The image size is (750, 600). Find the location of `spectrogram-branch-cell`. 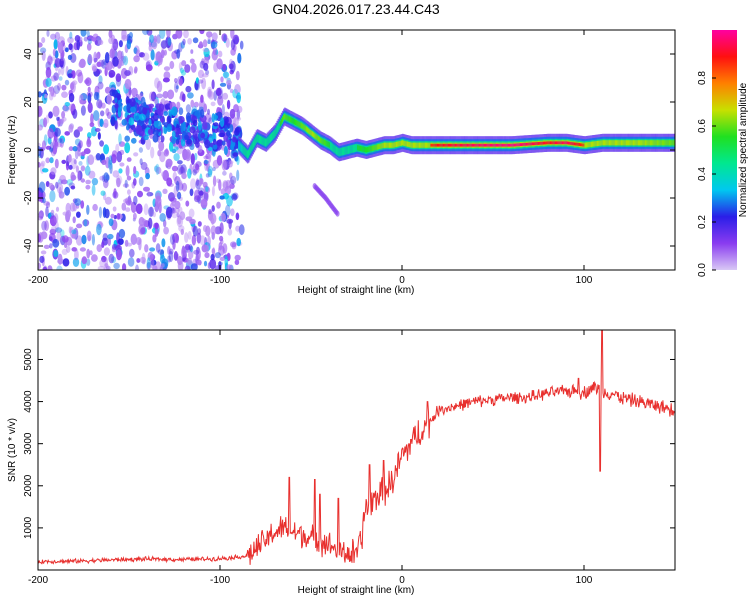

spectrogram-branch-cell is located at coordinates (337, 213).